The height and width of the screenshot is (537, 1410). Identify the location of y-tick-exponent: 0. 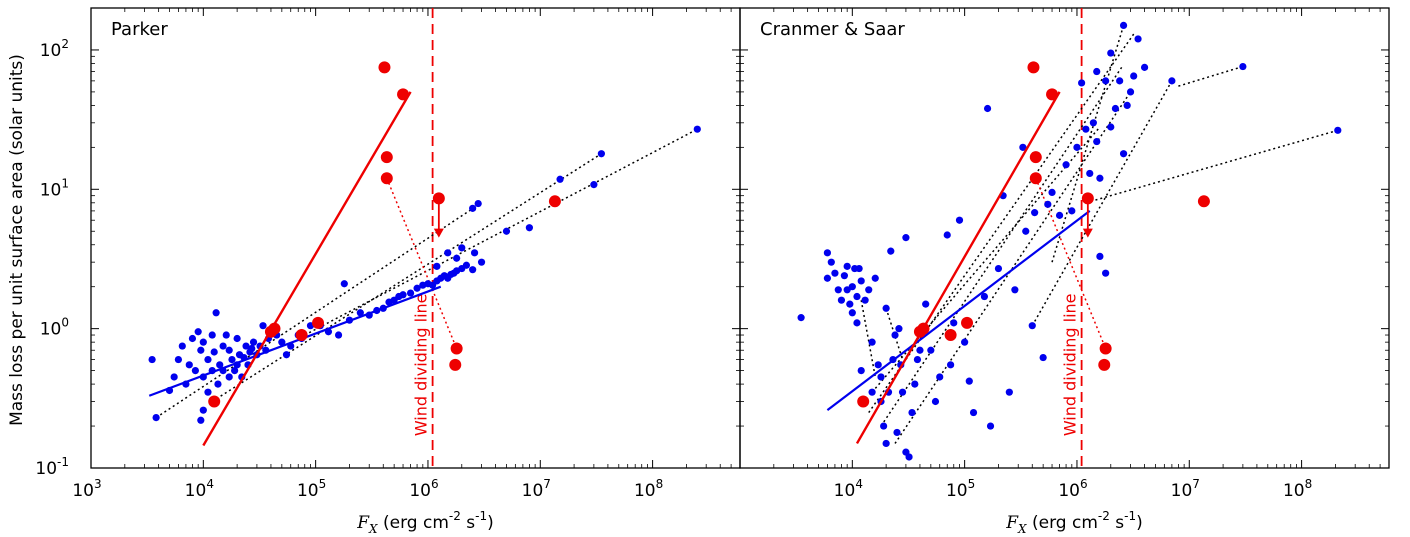
(65, 323).